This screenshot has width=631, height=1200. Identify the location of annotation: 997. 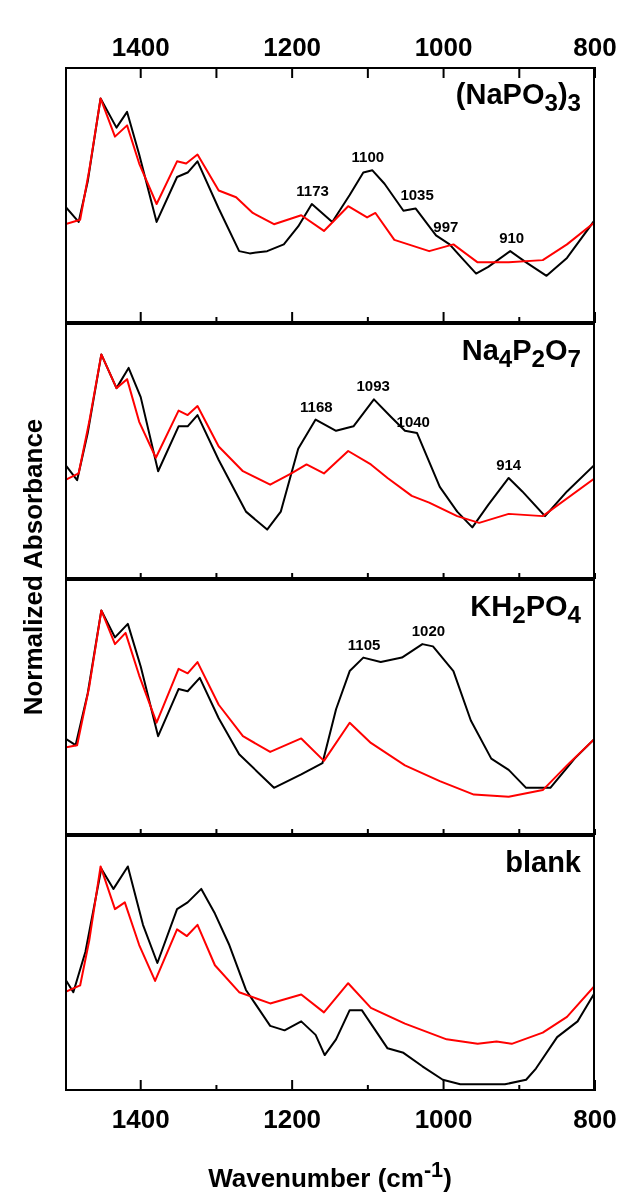
(446, 226).